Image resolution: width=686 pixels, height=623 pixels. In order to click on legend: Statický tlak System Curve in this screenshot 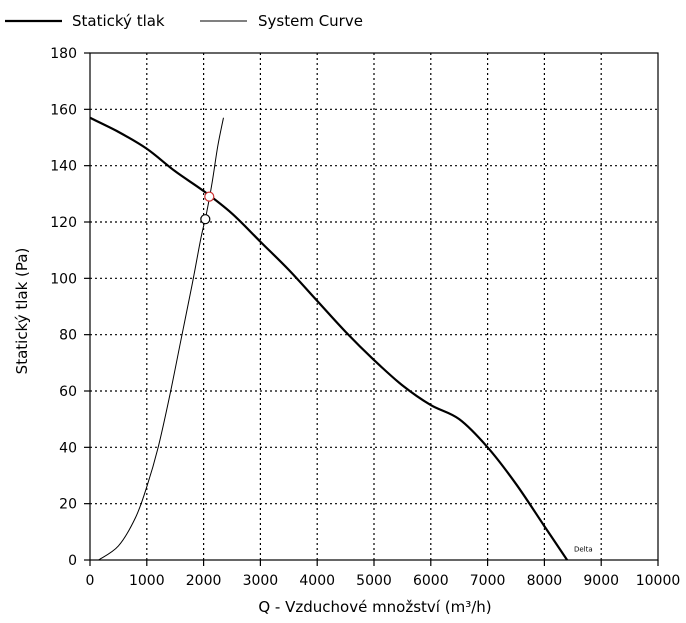, I will do `click(184, 21)`.